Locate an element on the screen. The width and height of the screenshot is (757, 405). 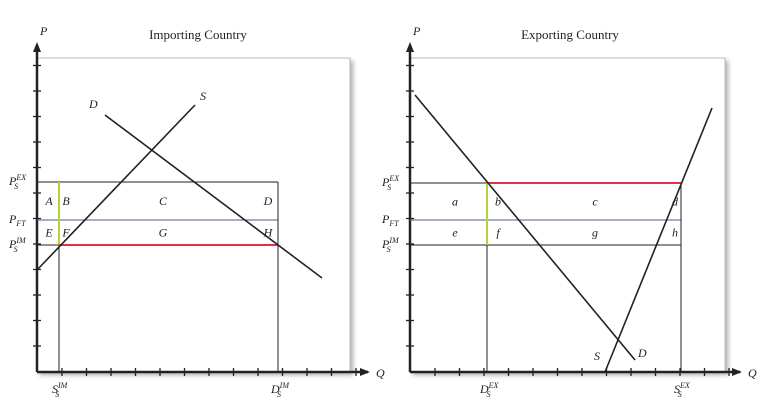
area-label: C is located at coordinates (163, 201).